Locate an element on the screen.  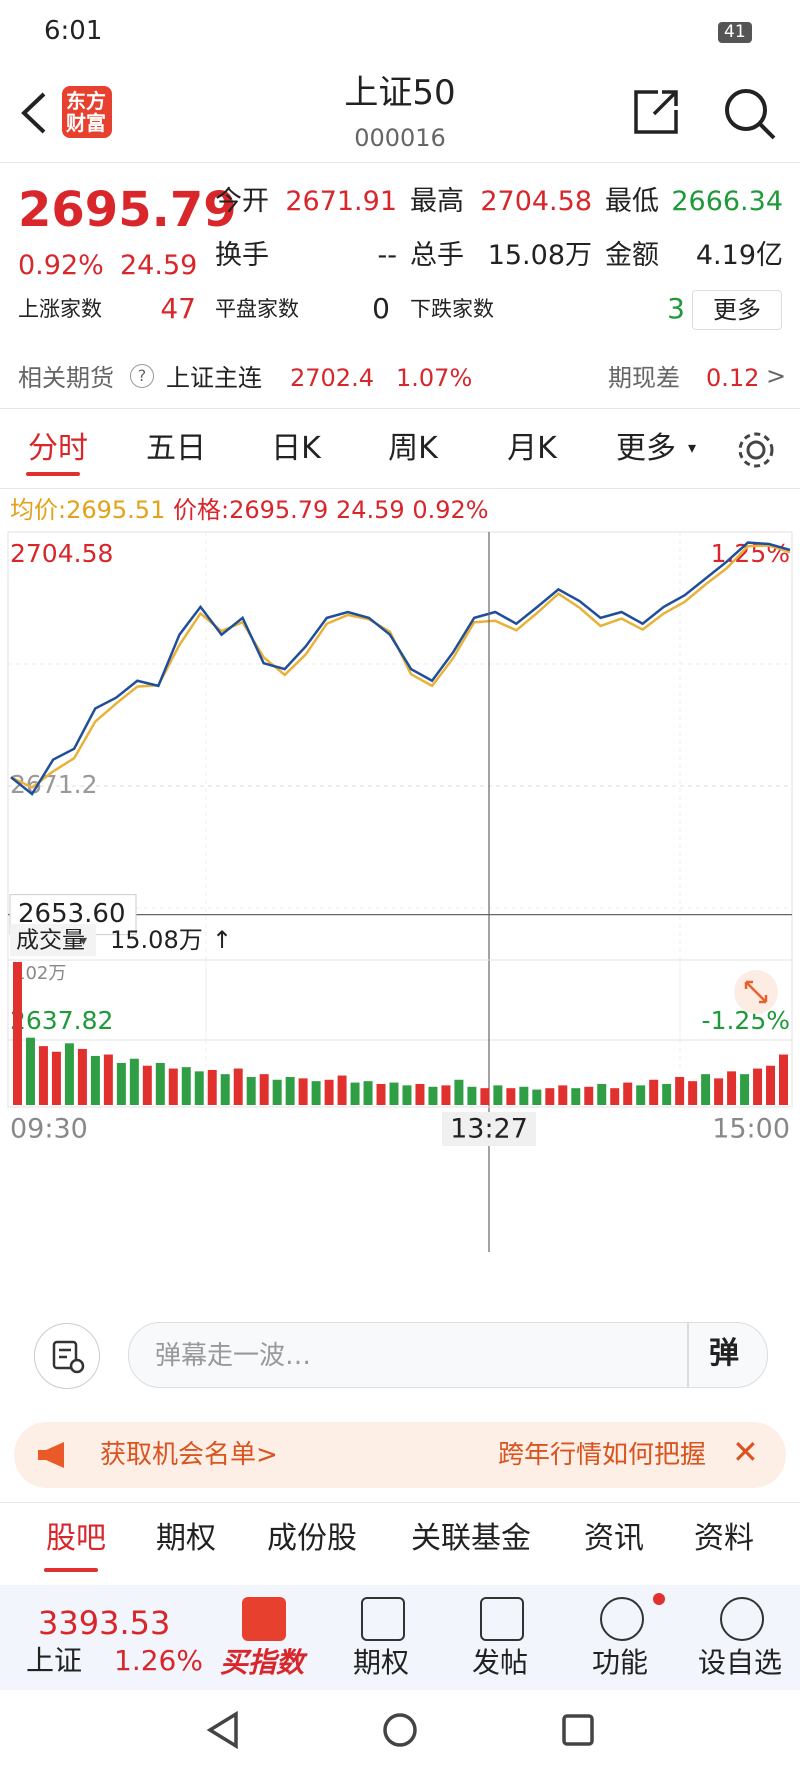
volume-select is located at coordinates (53, 940).